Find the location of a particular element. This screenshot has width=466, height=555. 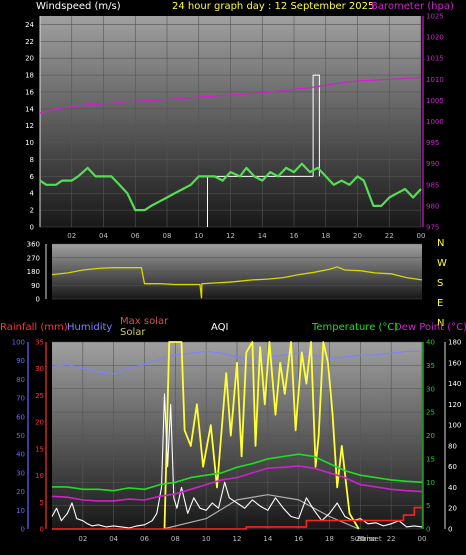

baro-tick-label: 1005 is located at coordinates (435, 101).